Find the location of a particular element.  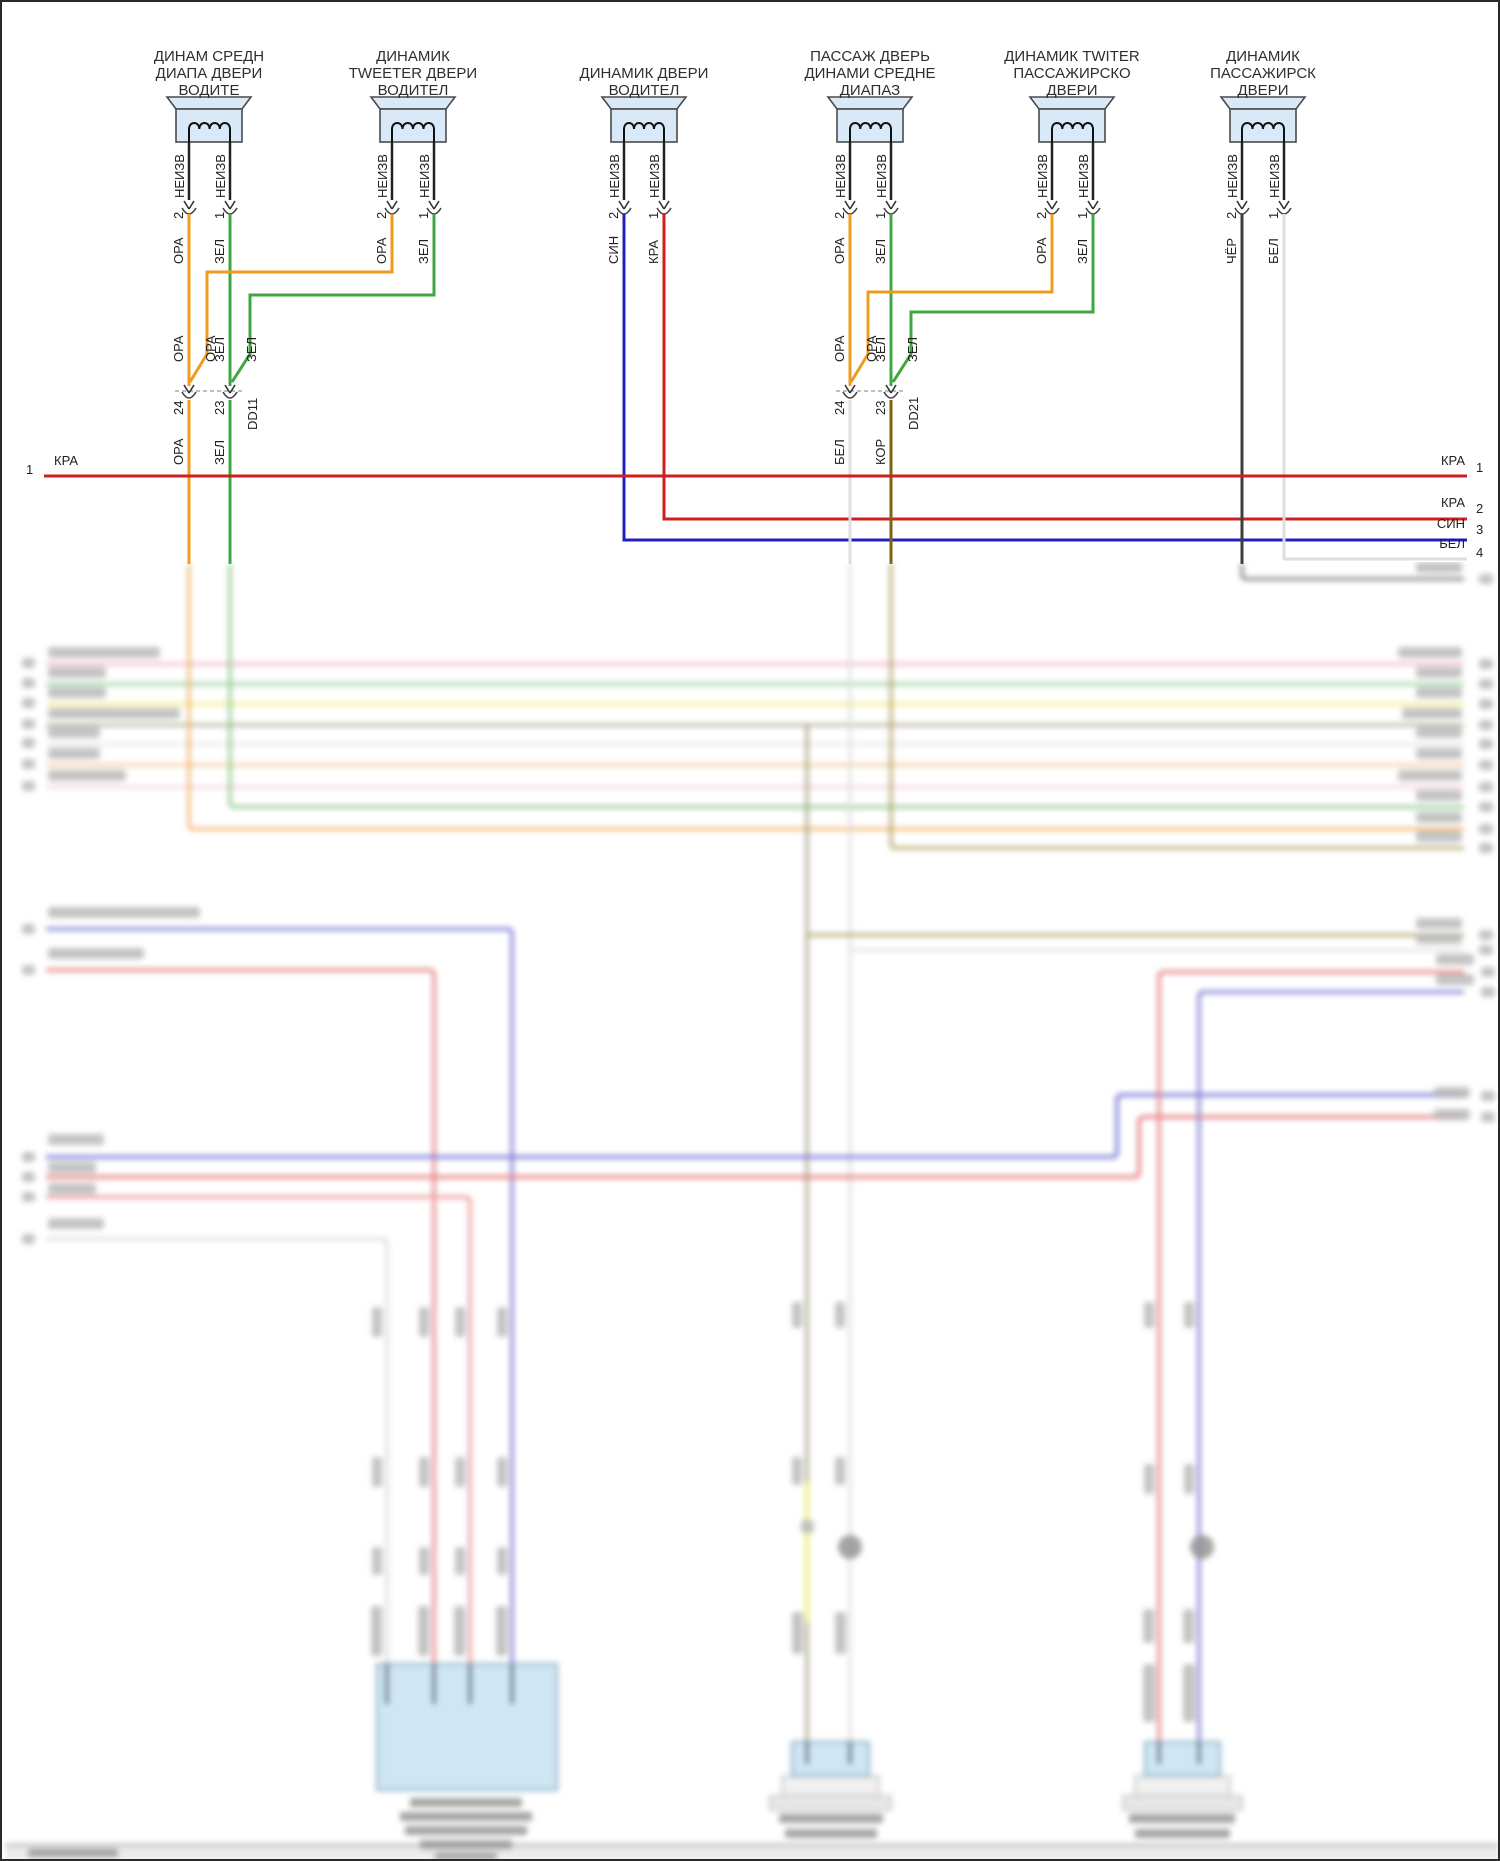

wire-ora-spk5 is located at coordinates (951, 298).